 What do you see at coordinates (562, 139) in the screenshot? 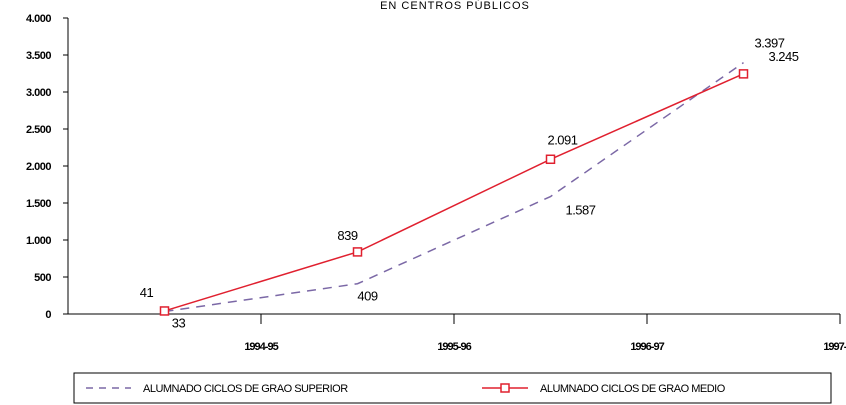
I see `data-label-medio: 2.091` at bounding box center [562, 139].